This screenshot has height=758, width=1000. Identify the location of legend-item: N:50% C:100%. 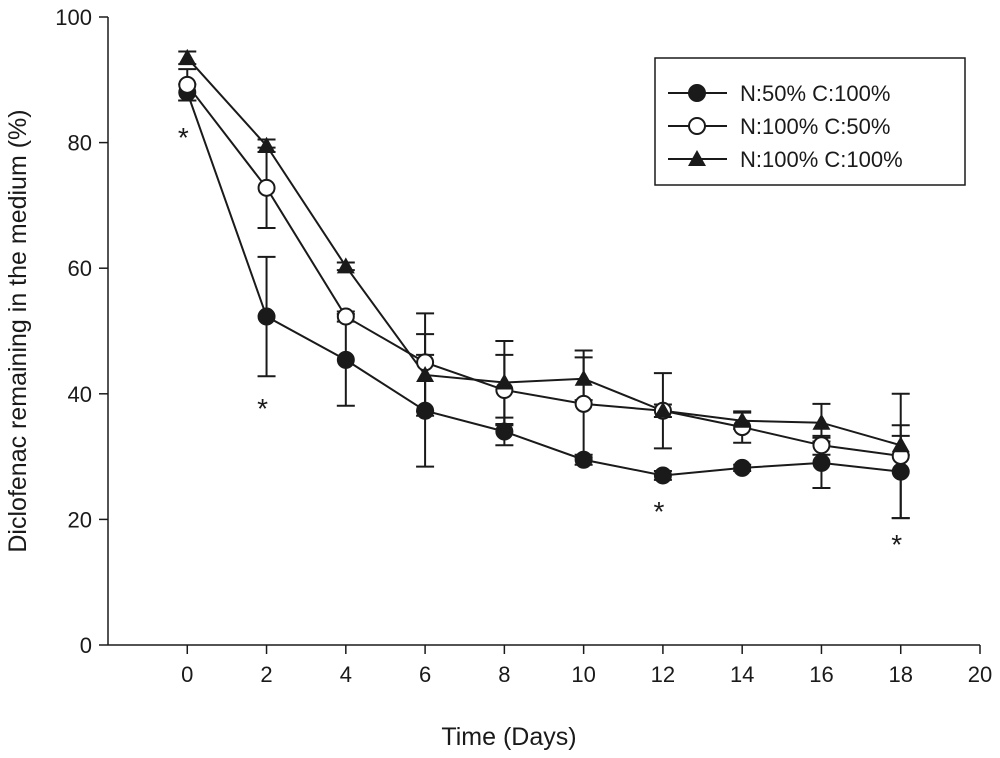
(779, 93).